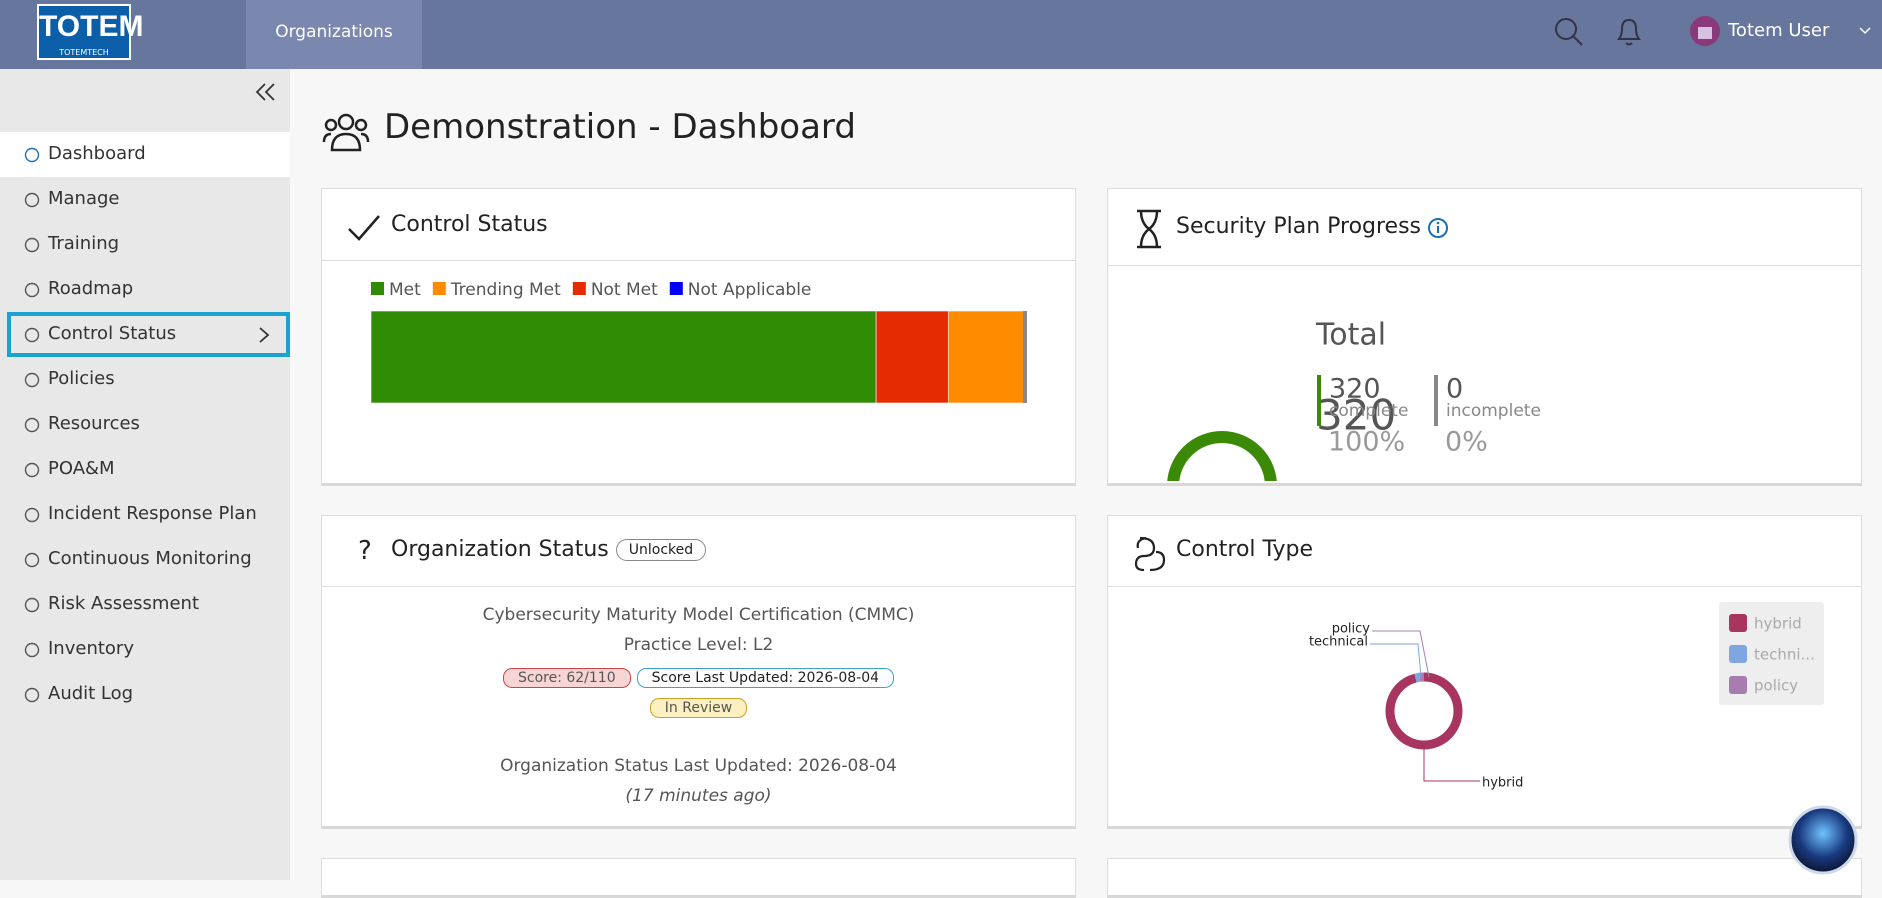 Image resolution: width=1882 pixels, height=898 pixels. I want to click on bar-segment, so click(987, 357).